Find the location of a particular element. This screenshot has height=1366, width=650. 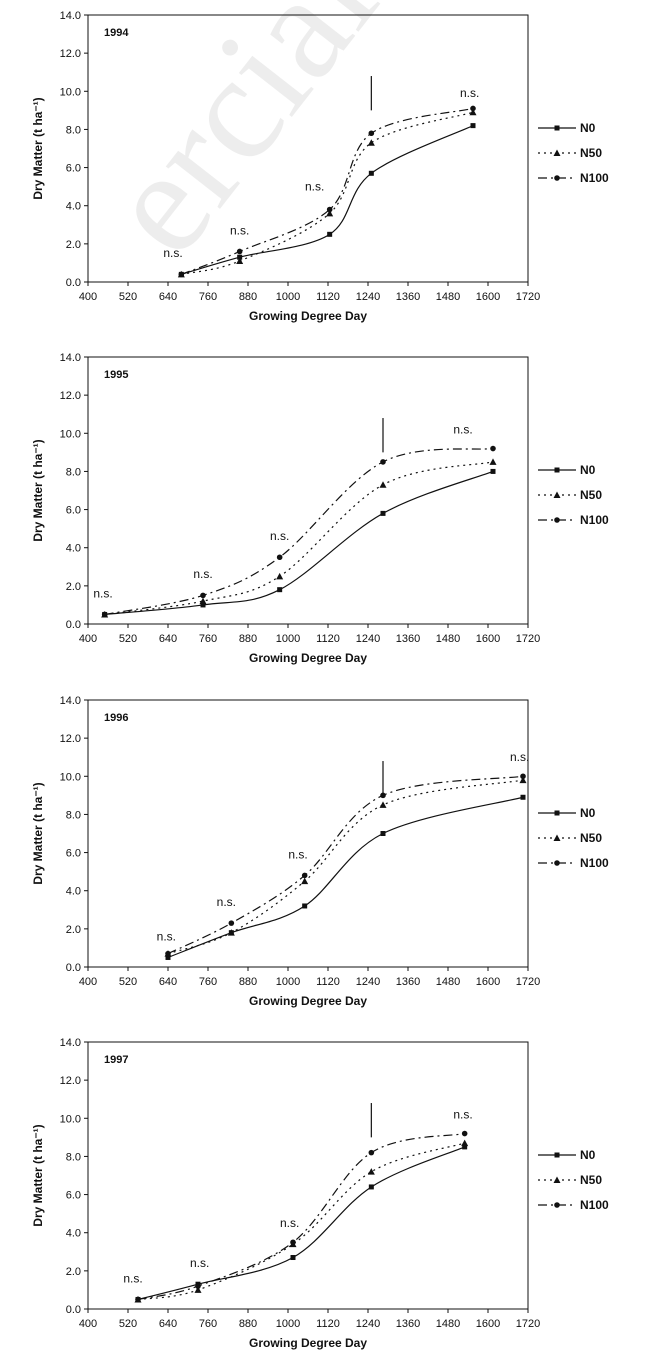

panel-year-label: 1995 is located at coordinates (116, 375).